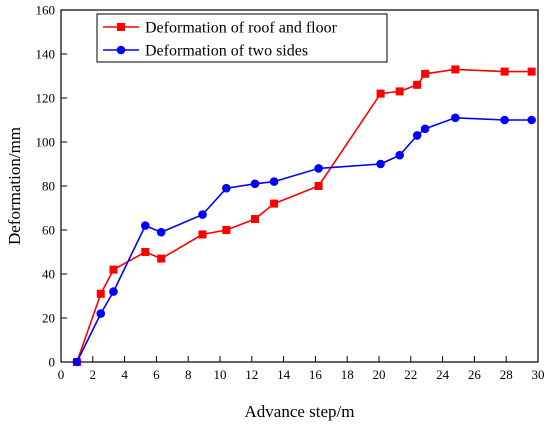  Describe the element at coordinates (538, 374) in the screenshot. I see `x-tick-label: 30` at that location.